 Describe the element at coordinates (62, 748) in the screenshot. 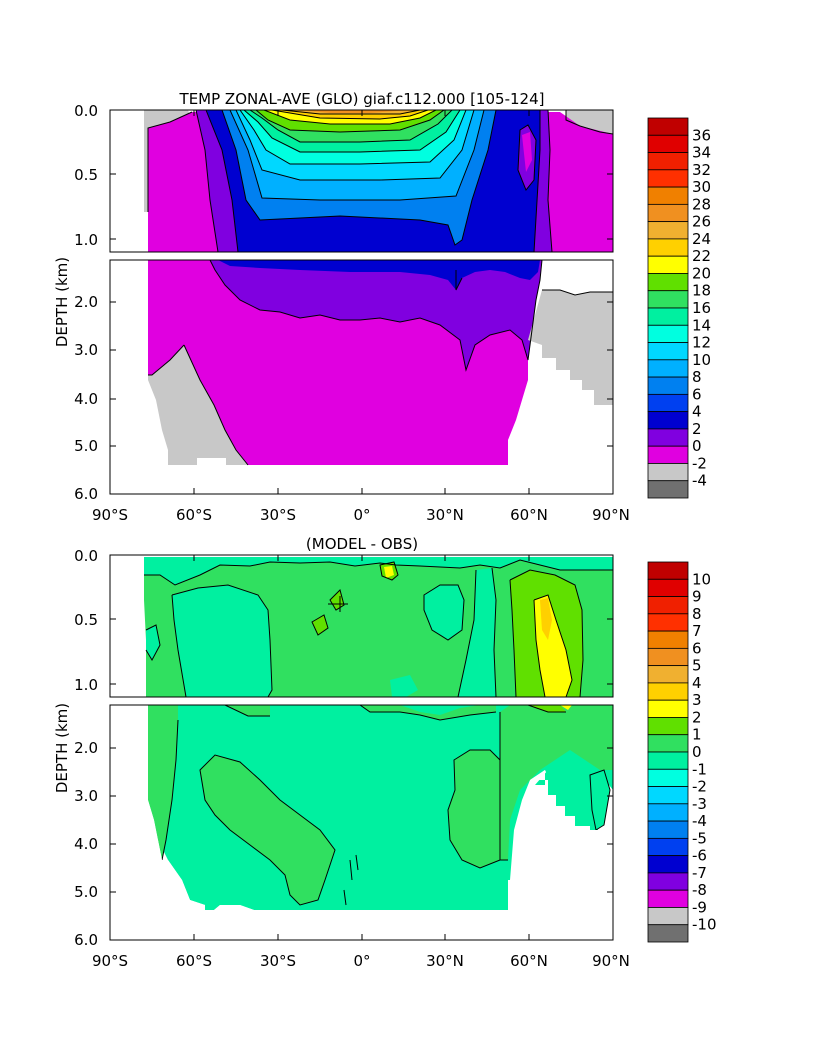

I see `y-axis-label: DEPTH (km)` at that location.